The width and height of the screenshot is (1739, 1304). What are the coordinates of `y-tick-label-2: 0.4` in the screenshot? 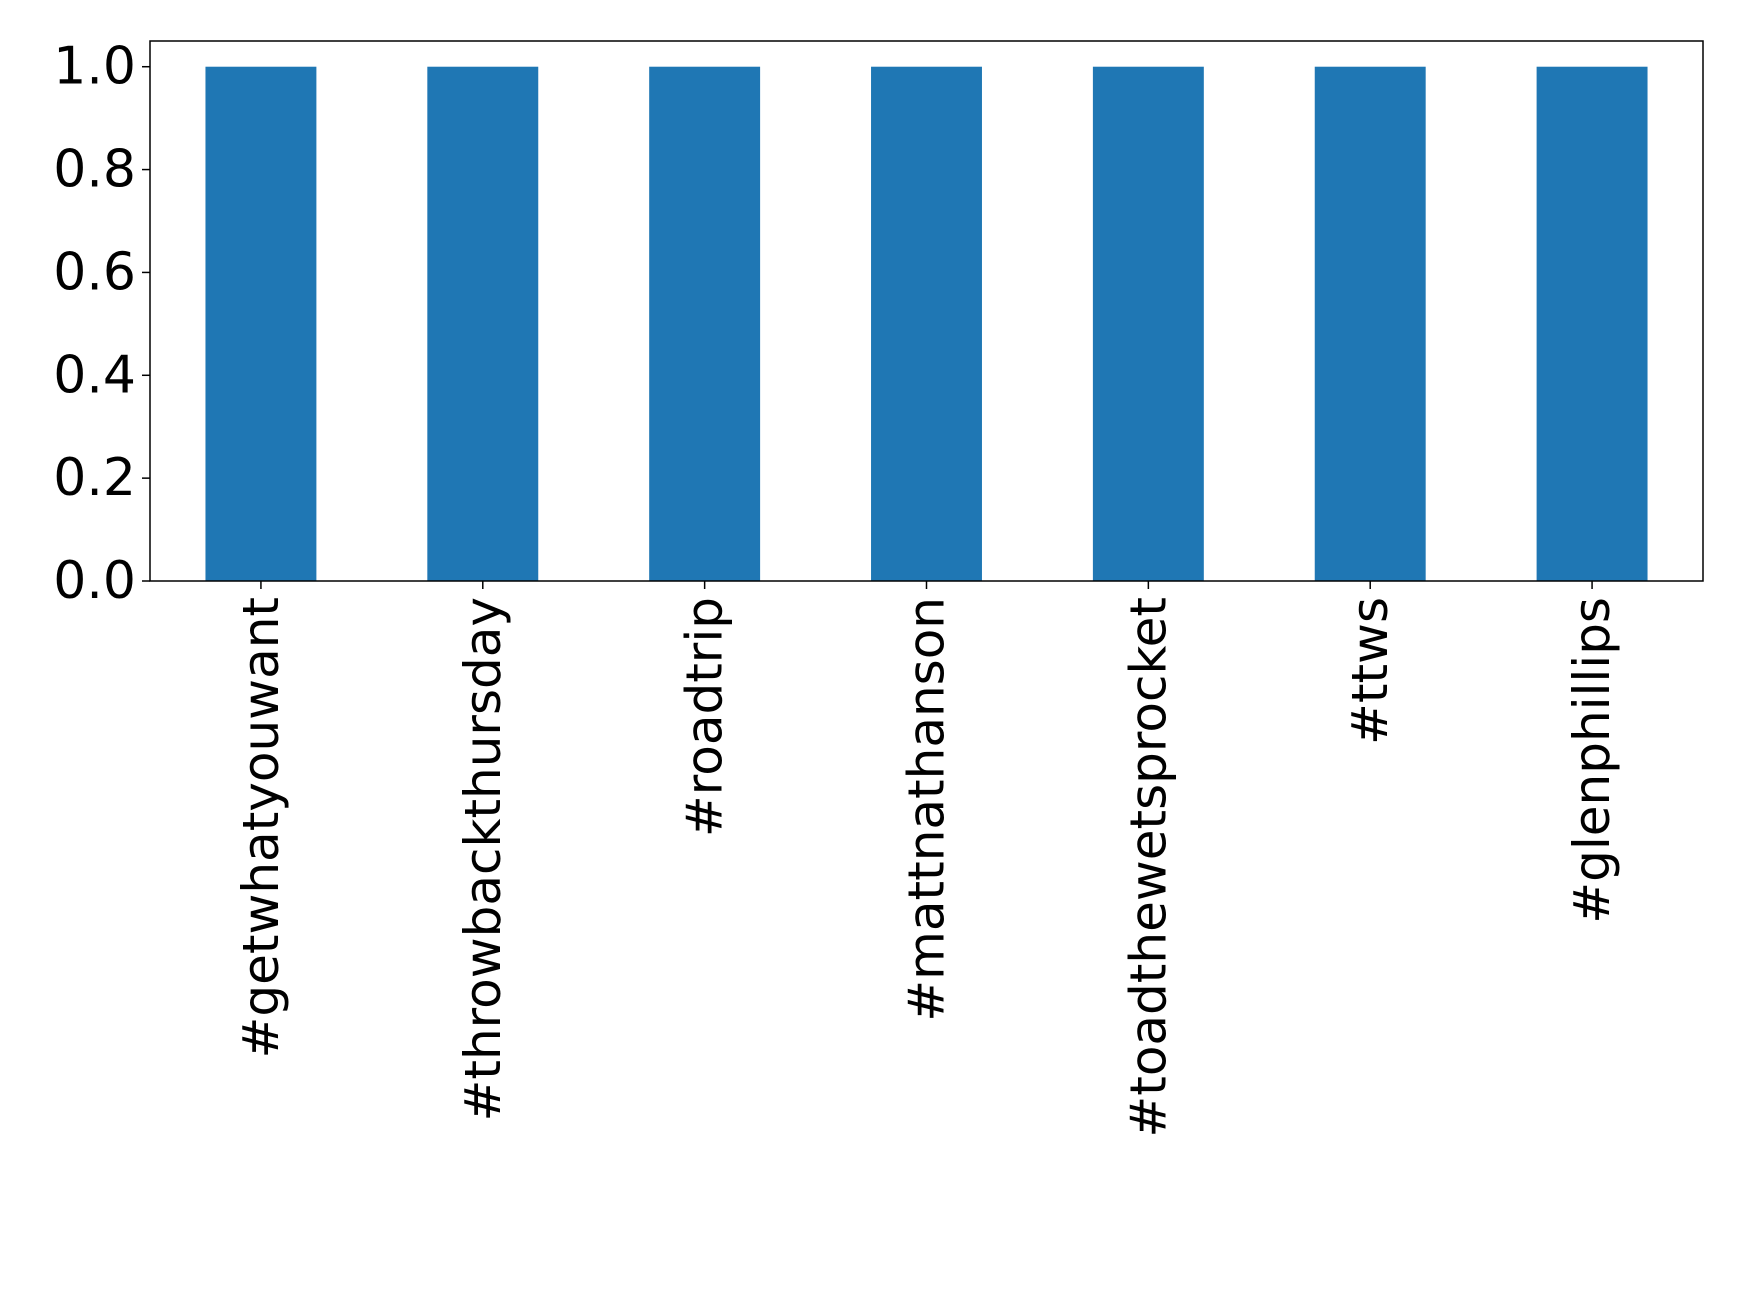 It's located at (94, 375).